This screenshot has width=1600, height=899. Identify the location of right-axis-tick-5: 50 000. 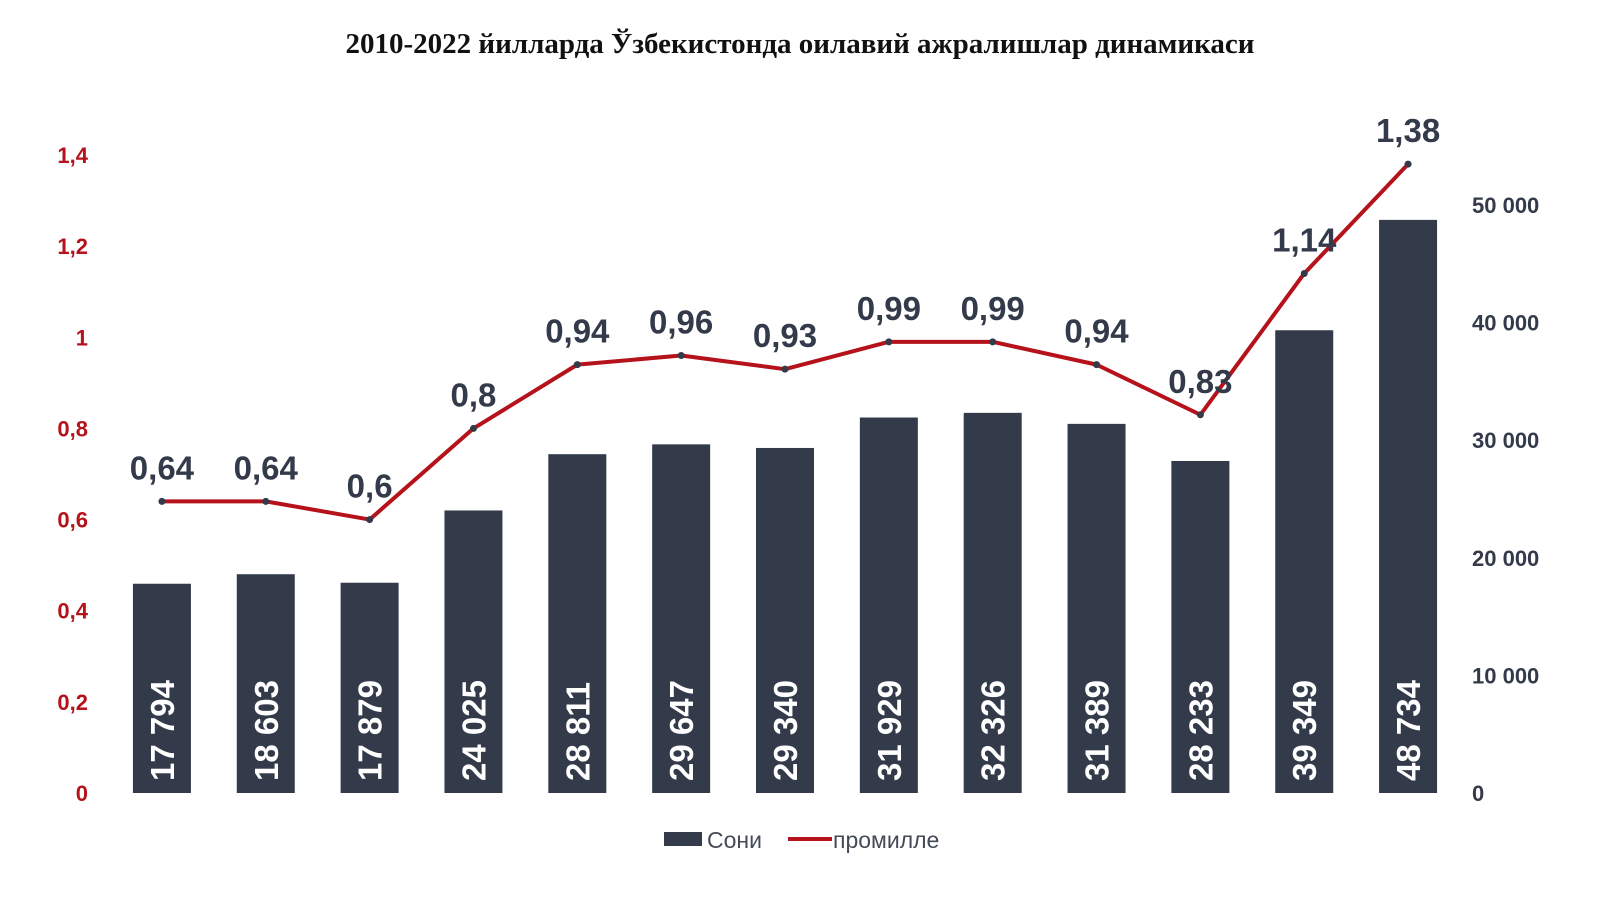
(1505, 205).